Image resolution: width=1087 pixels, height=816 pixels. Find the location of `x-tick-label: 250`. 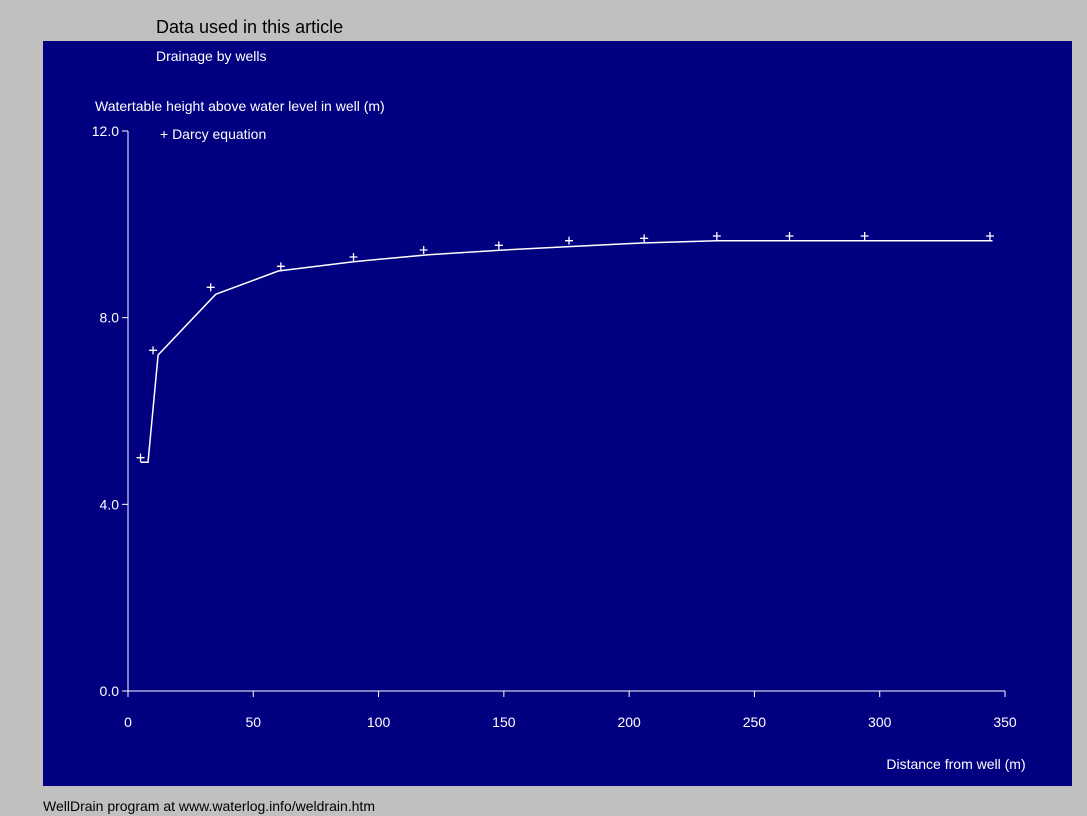

x-tick-label: 250 is located at coordinates (755, 722).